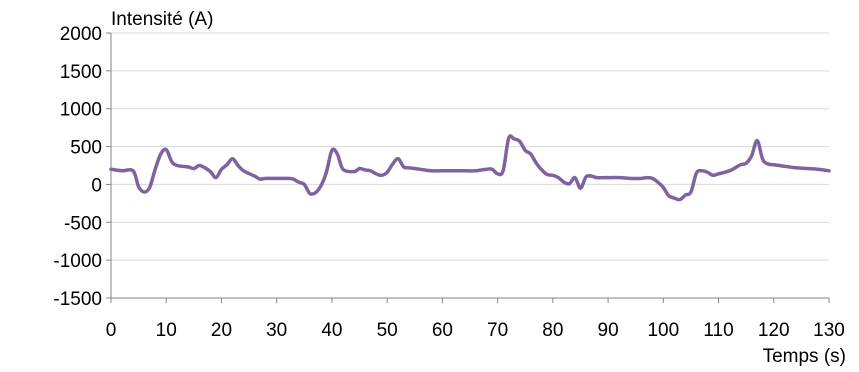 This screenshot has height=372, width=859. Describe the element at coordinates (111, 330) in the screenshot. I see `x-tick-label: 0` at that location.